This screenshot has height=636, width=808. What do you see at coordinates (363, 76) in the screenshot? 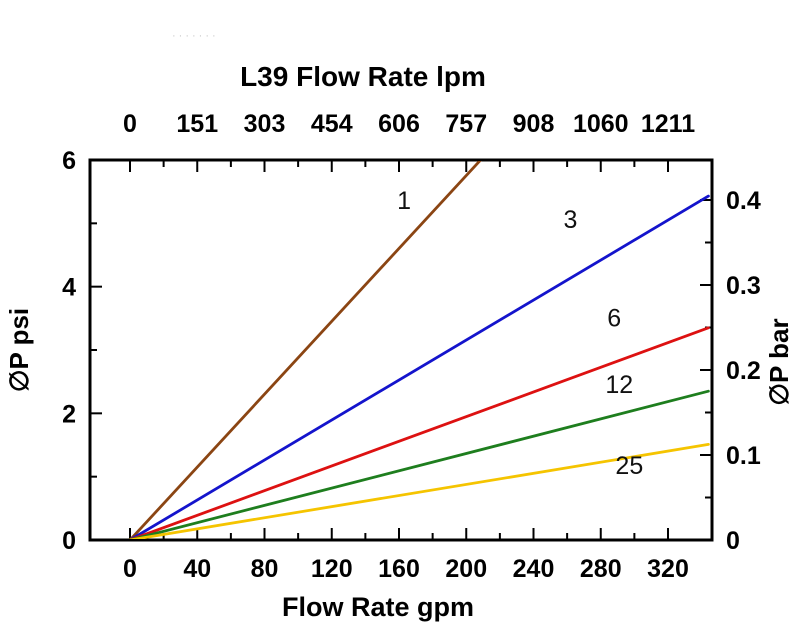
I see `top-axis-title: L39 Flow Rate lpm` at bounding box center [363, 76].